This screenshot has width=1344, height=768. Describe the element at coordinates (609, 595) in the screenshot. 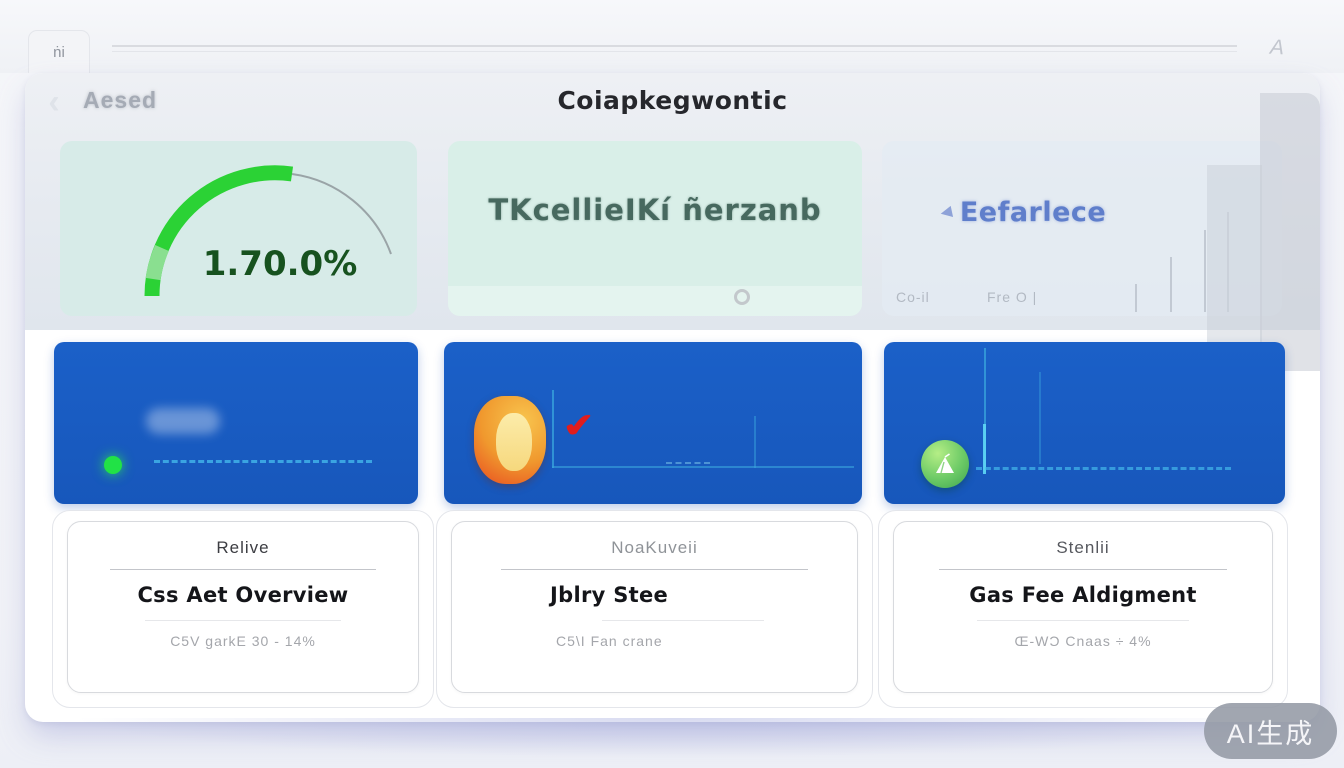

I see `info-card-title: Jblry Stee` at that location.